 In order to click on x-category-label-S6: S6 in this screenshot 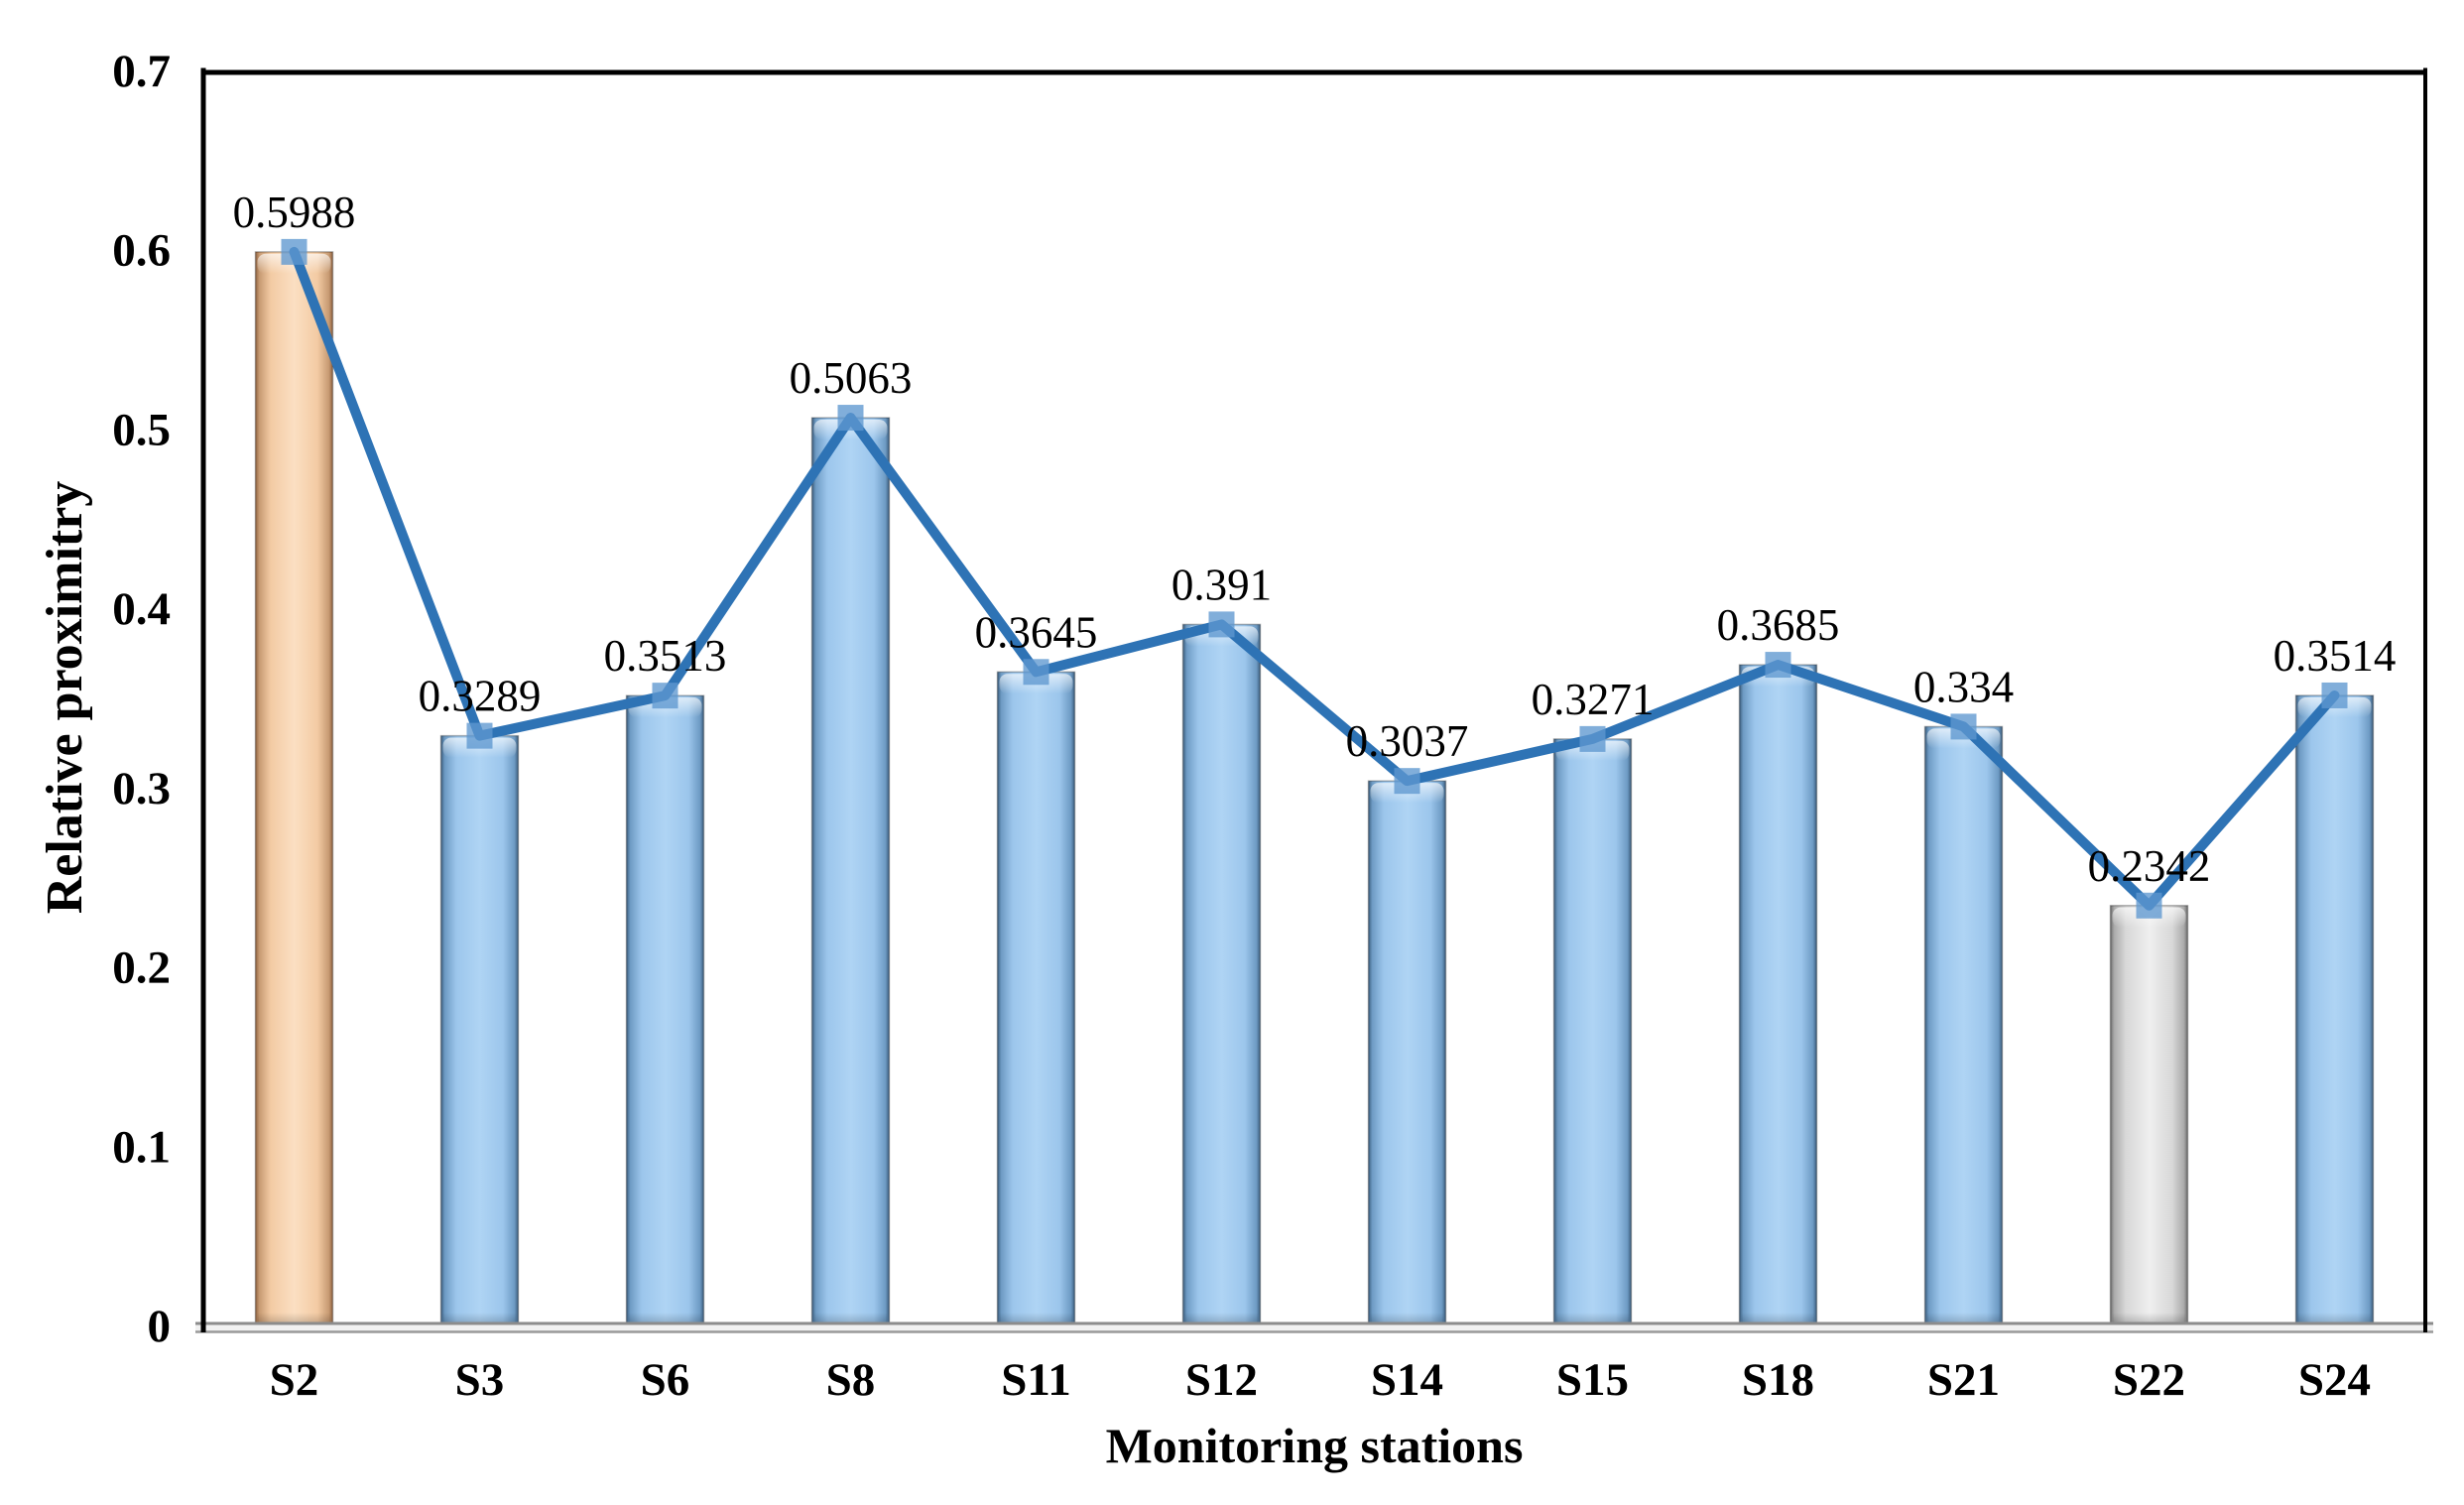, I will do `click(665, 1380)`.